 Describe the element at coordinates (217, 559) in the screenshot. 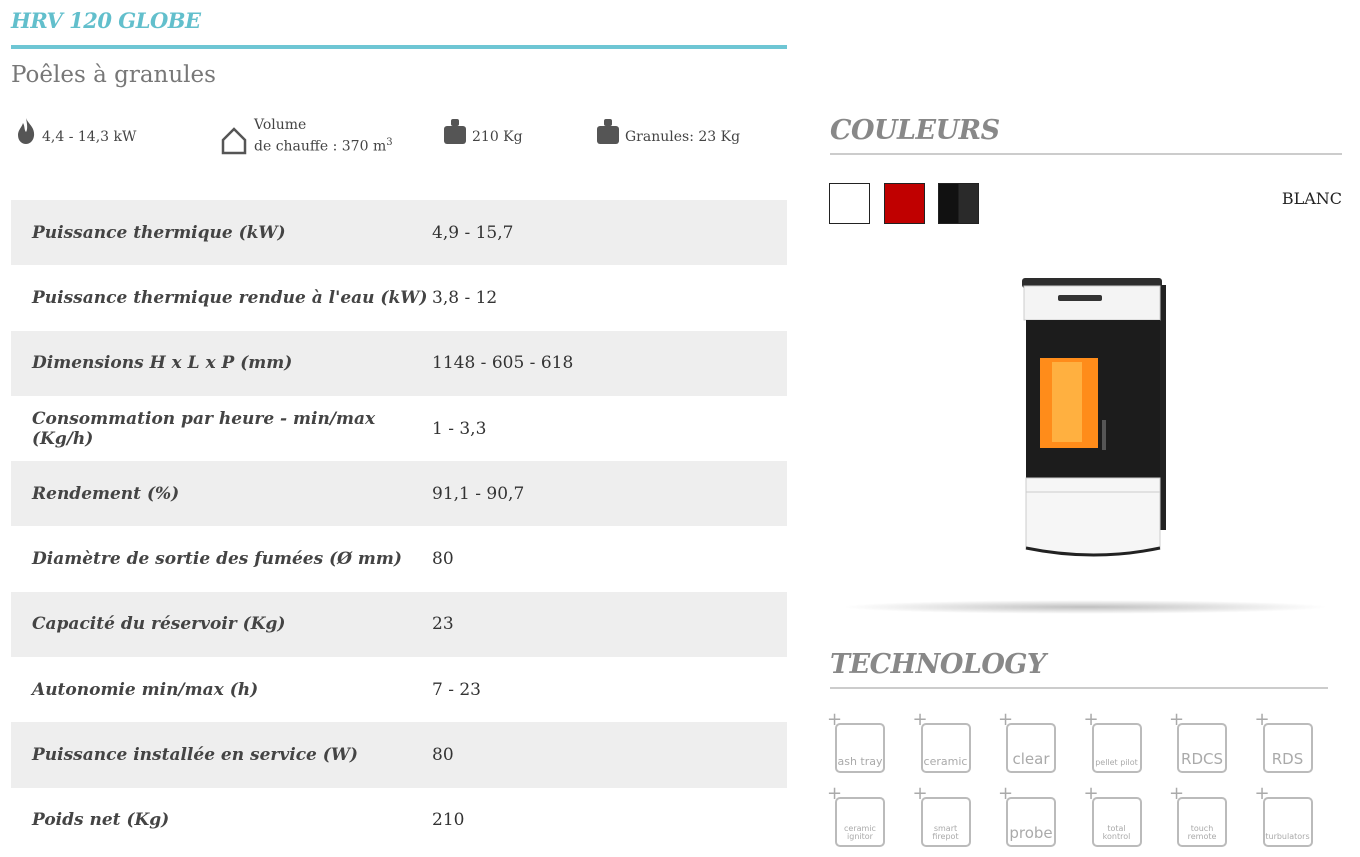

I see `spec-label: Diamètre de sortie des fumées (Ø mm)` at that location.